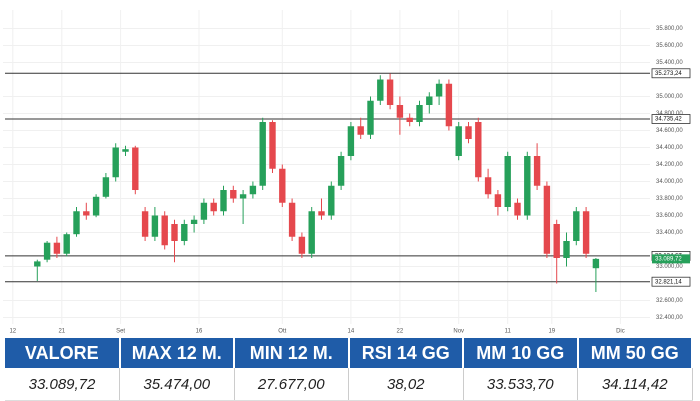 The width and height of the screenshot is (700, 401). I want to click on last-price-box, so click(671, 259).